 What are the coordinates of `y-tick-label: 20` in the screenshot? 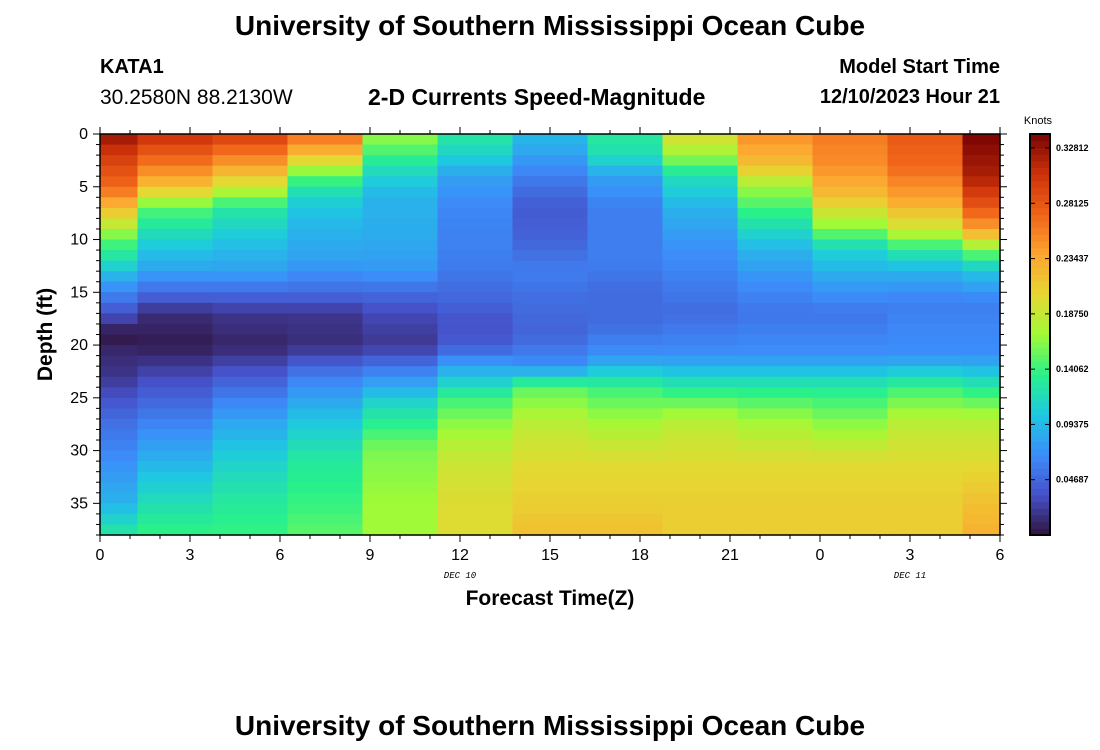 It's located at (79, 345).